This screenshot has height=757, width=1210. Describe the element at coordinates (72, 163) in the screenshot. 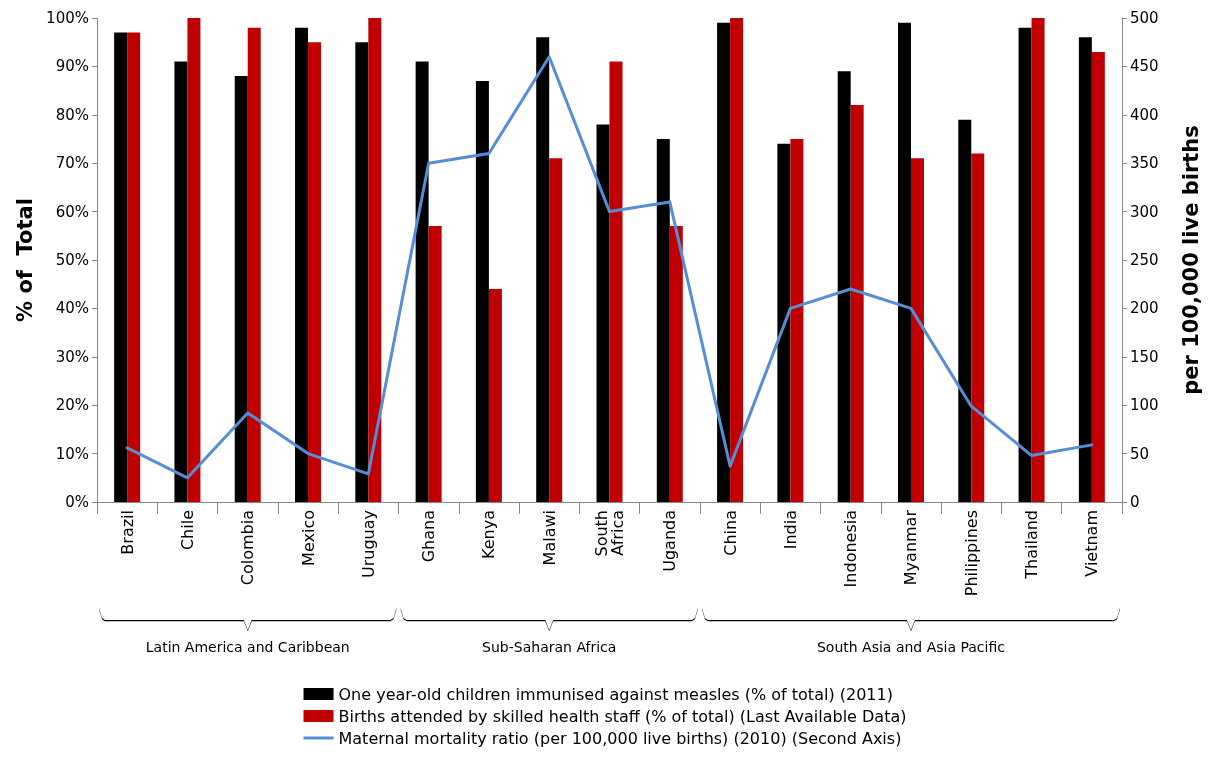

I see `y-tick-label: 70%` at that location.